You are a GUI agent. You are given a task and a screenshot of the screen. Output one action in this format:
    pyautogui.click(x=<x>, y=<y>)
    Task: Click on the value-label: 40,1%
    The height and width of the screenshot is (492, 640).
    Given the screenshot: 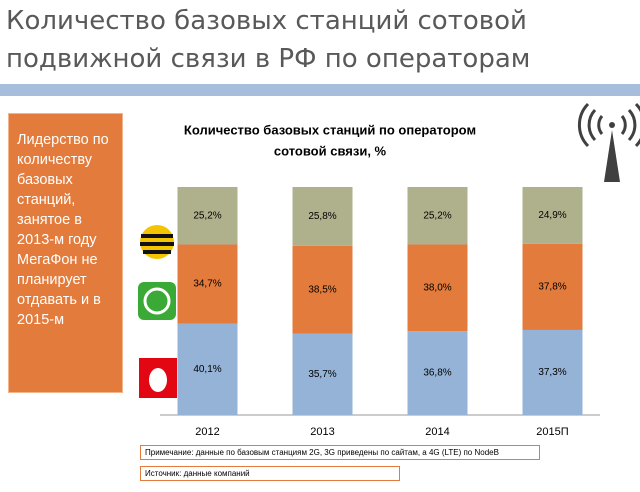 What is the action you would take?
    pyautogui.click(x=207, y=369)
    